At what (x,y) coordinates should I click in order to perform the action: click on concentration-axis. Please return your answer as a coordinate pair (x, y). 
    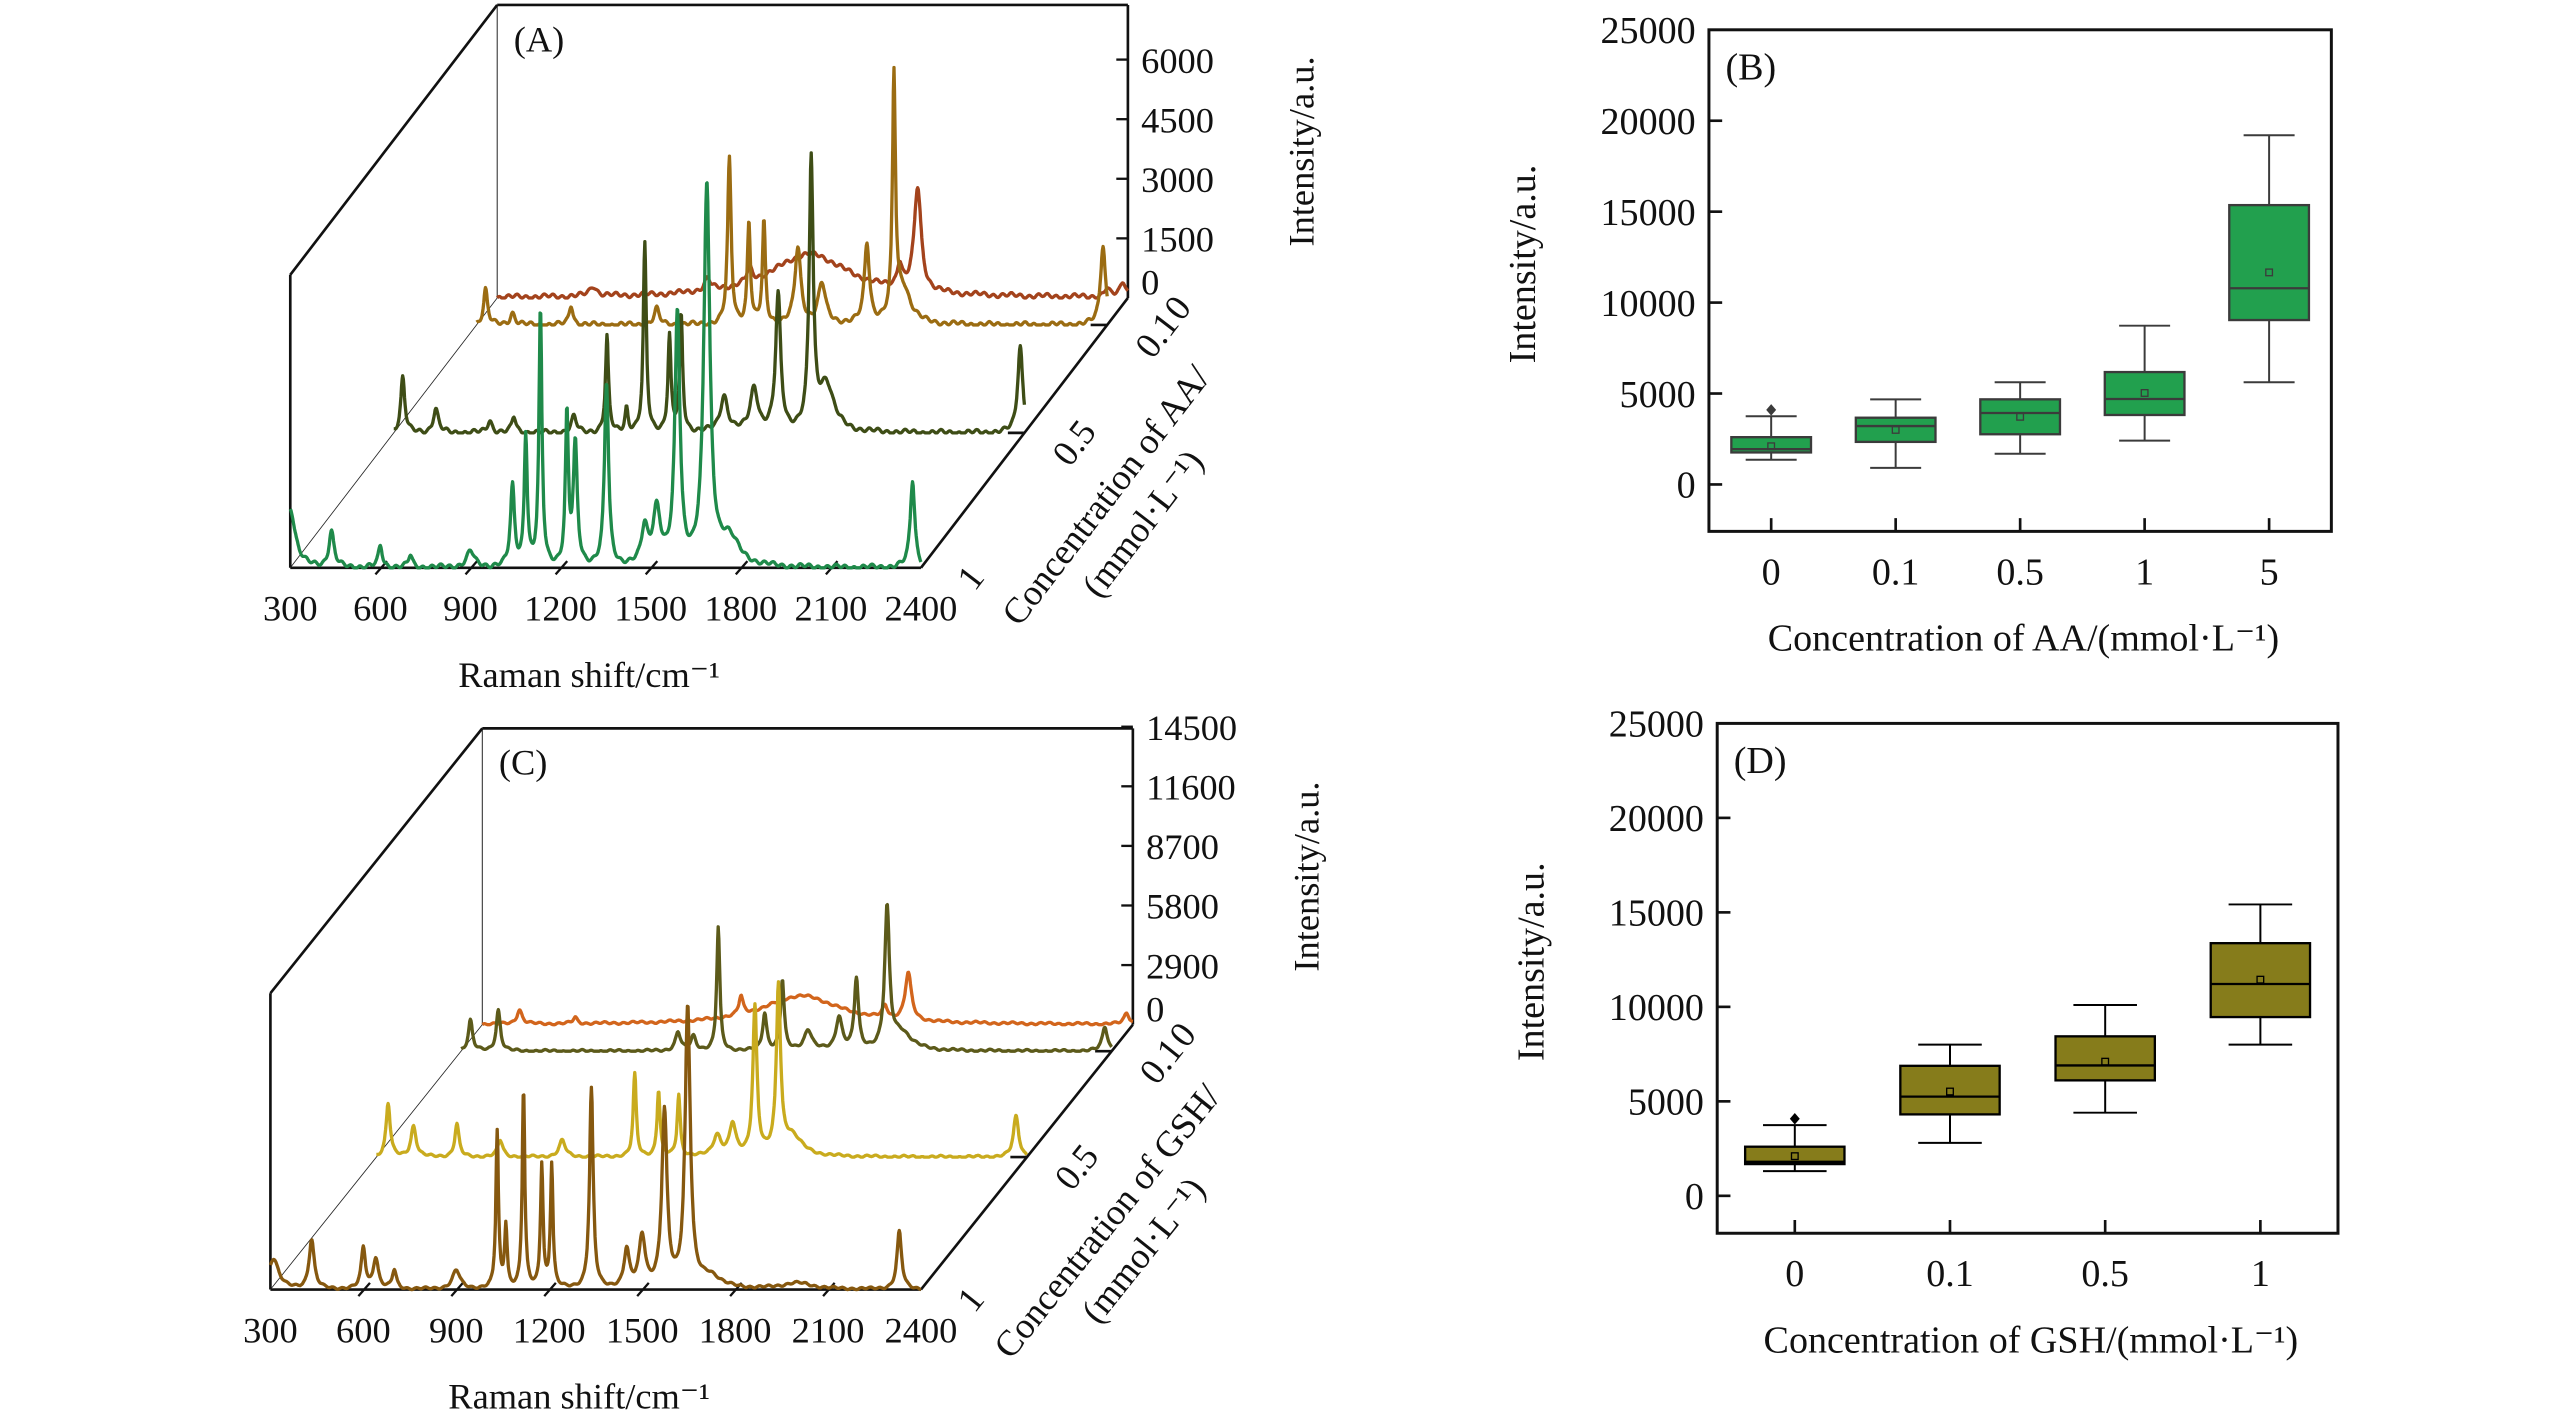
    Looking at the image, I should click on (1026, 1157).